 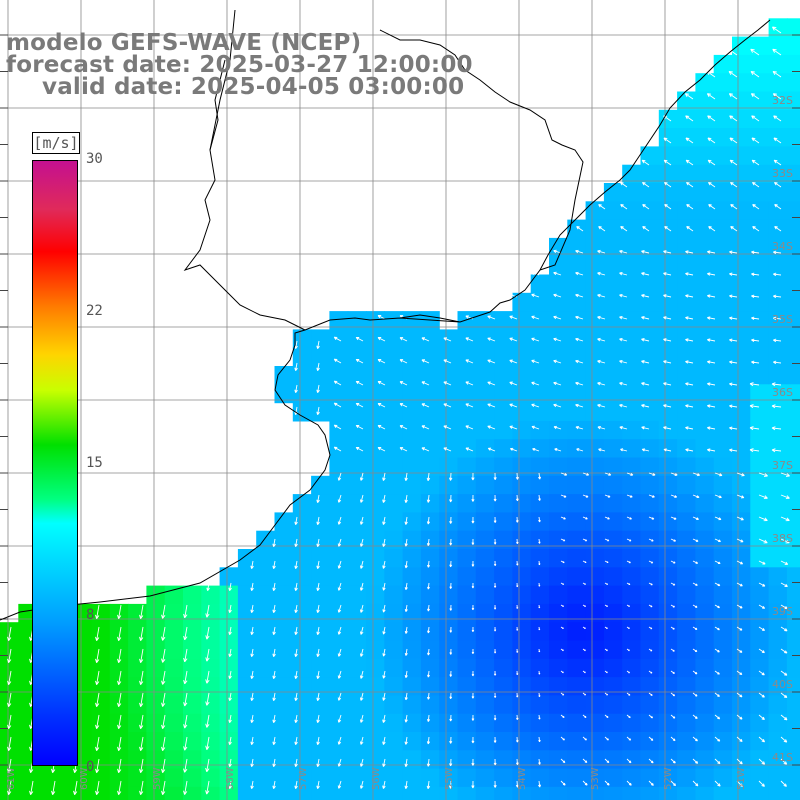 What do you see at coordinates (84, 778) in the screenshot?
I see `lon-label: 60W` at bounding box center [84, 778].